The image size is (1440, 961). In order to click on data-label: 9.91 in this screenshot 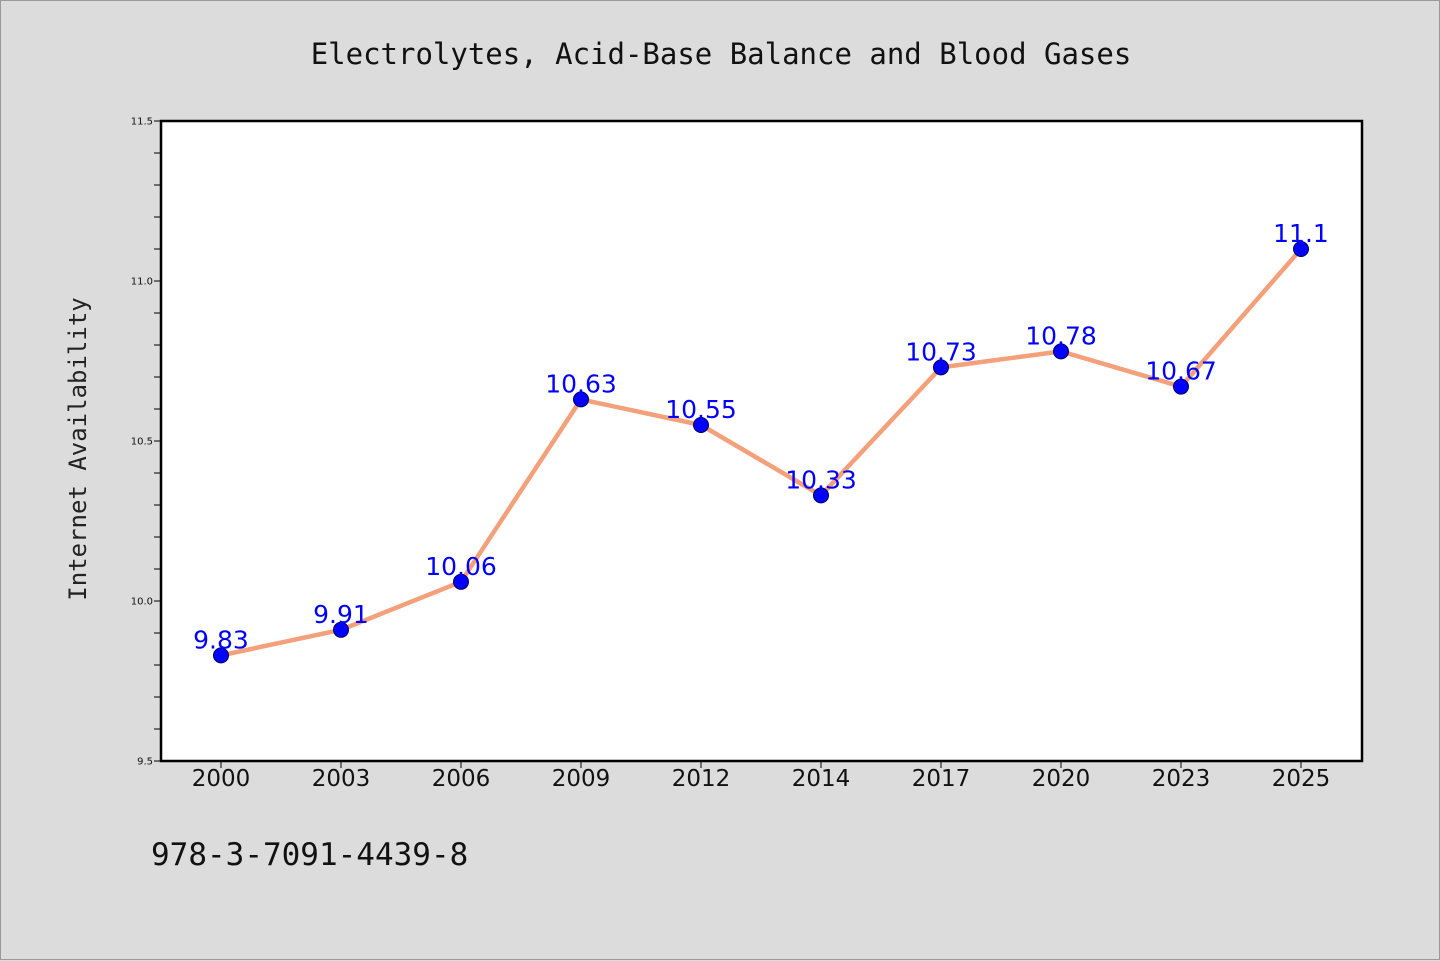, I will do `click(341, 614)`.